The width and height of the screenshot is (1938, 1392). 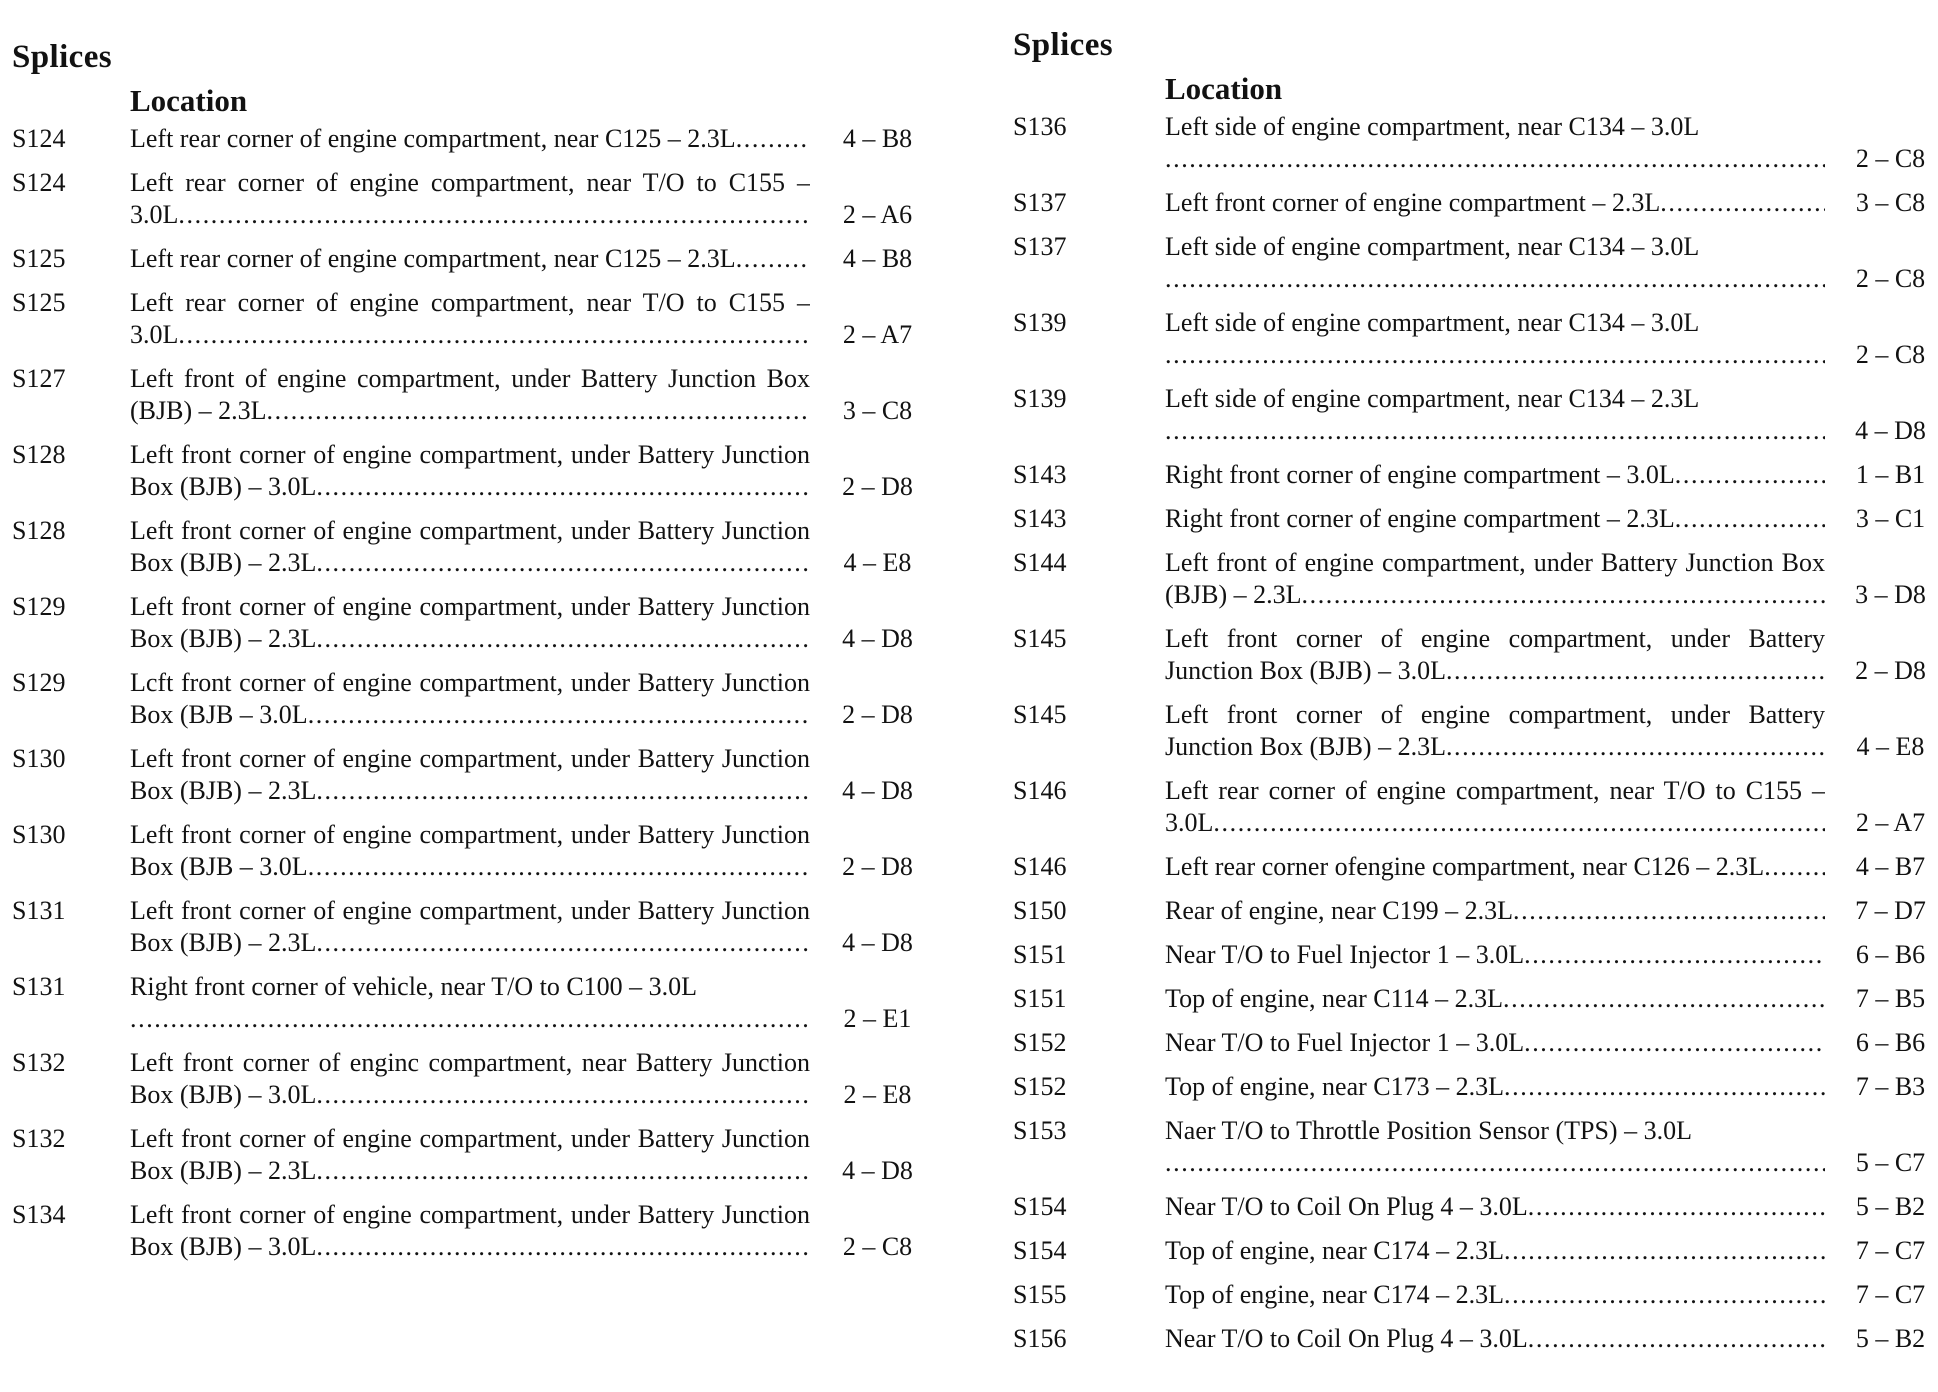 What do you see at coordinates (1890, 911) in the screenshot?
I see `page-grid-ref: 7 – D7` at bounding box center [1890, 911].